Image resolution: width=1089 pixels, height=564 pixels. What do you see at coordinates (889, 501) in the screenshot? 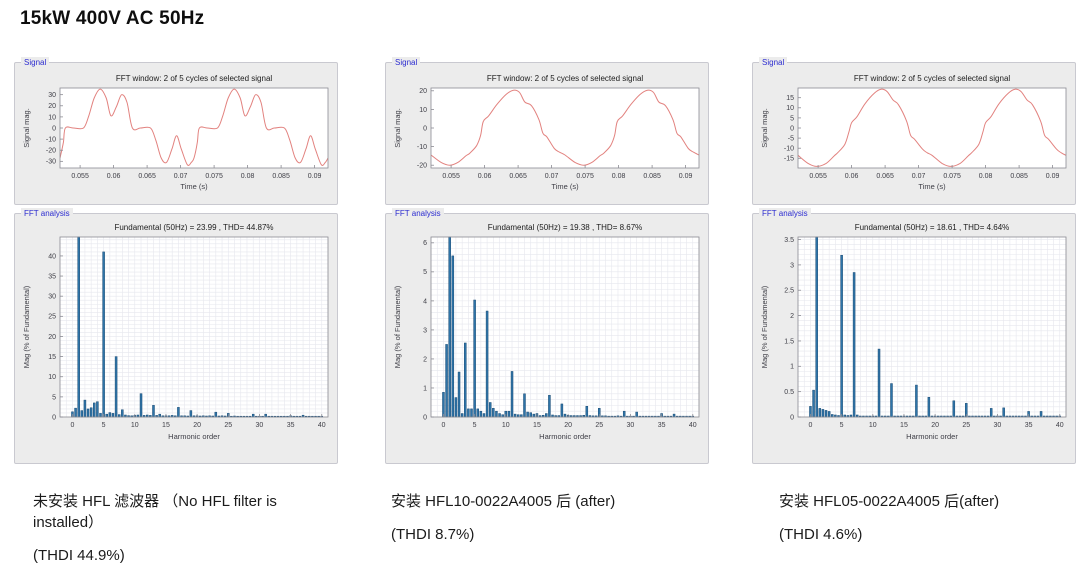
I see `caption-line1: 安装 HFL05-0022A4005 后(after)` at bounding box center [889, 501].